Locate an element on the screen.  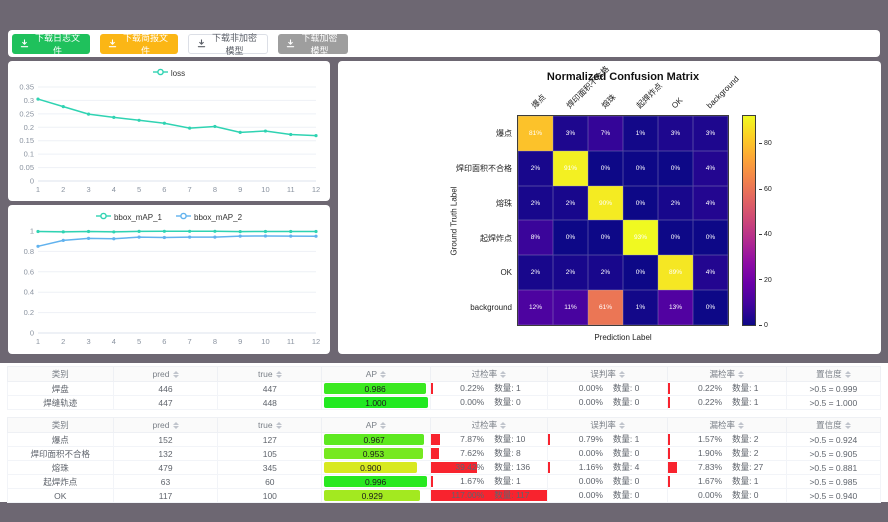
matrix-row-label: 焊印面积不合格 is located at coordinates (484, 168).